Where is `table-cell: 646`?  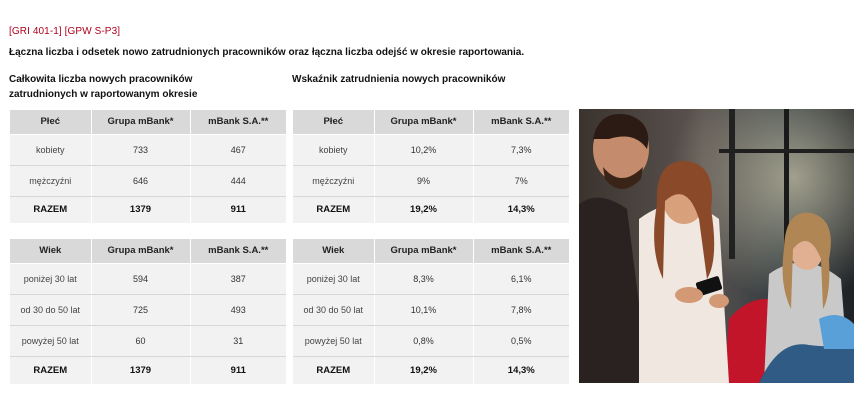 table-cell: 646 is located at coordinates (141, 181).